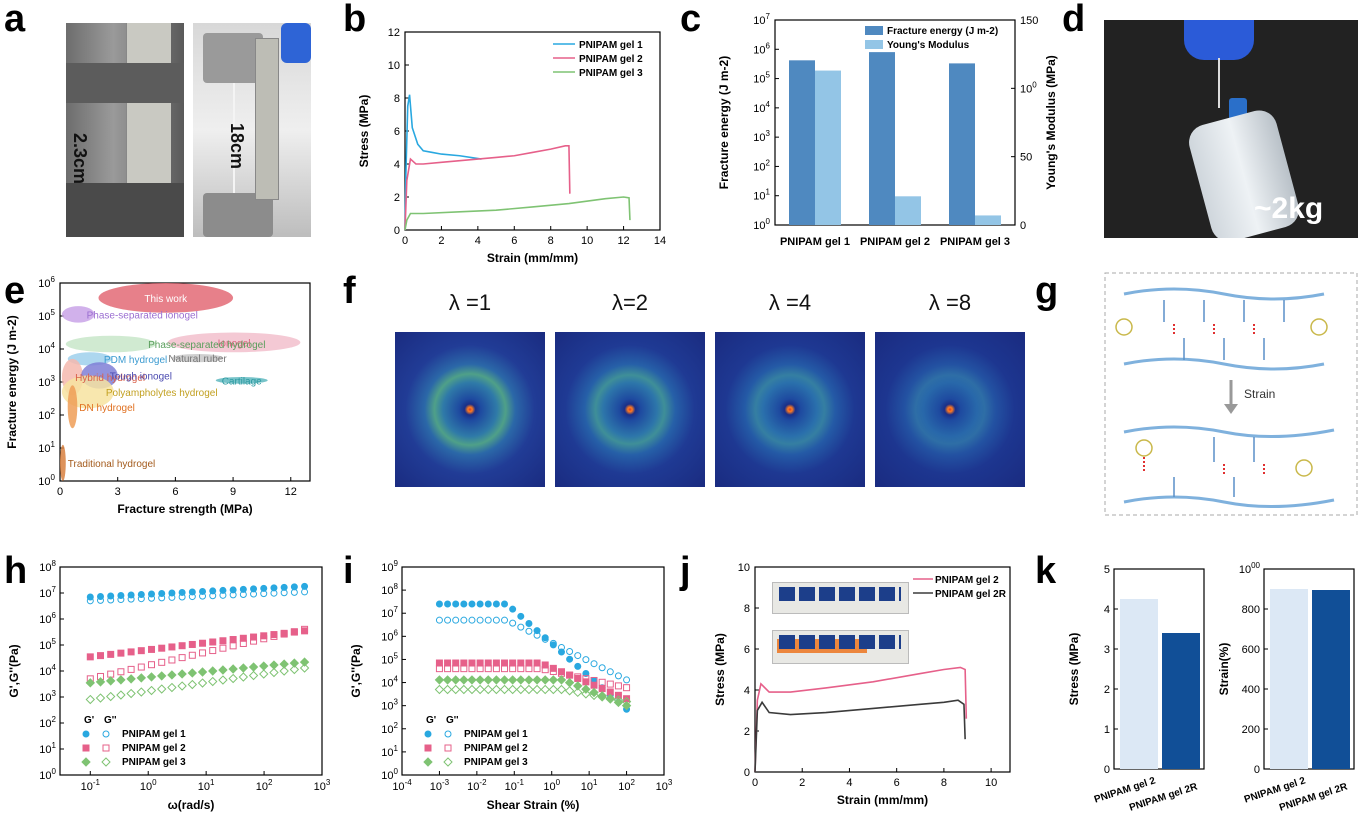  What do you see at coordinates (874, 30) in the screenshot?
I see `legend-swatch` at bounding box center [874, 30].